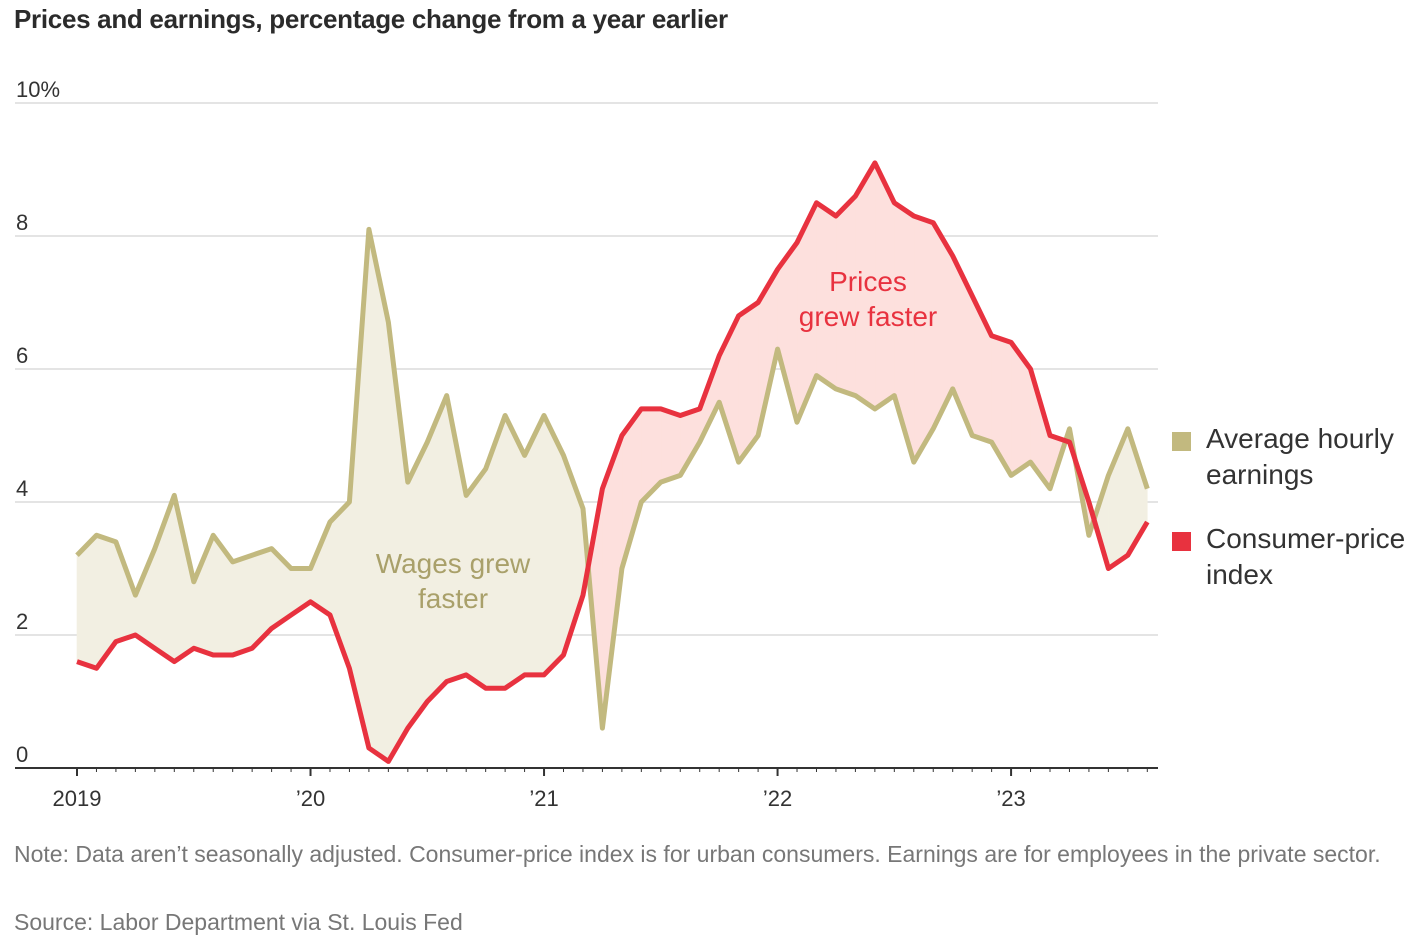  What do you see at coordinates (1306, 538) in the screenshot?
I see `legend-label-cpi-1: Consumer-price` at bounding box center [1306, 538].